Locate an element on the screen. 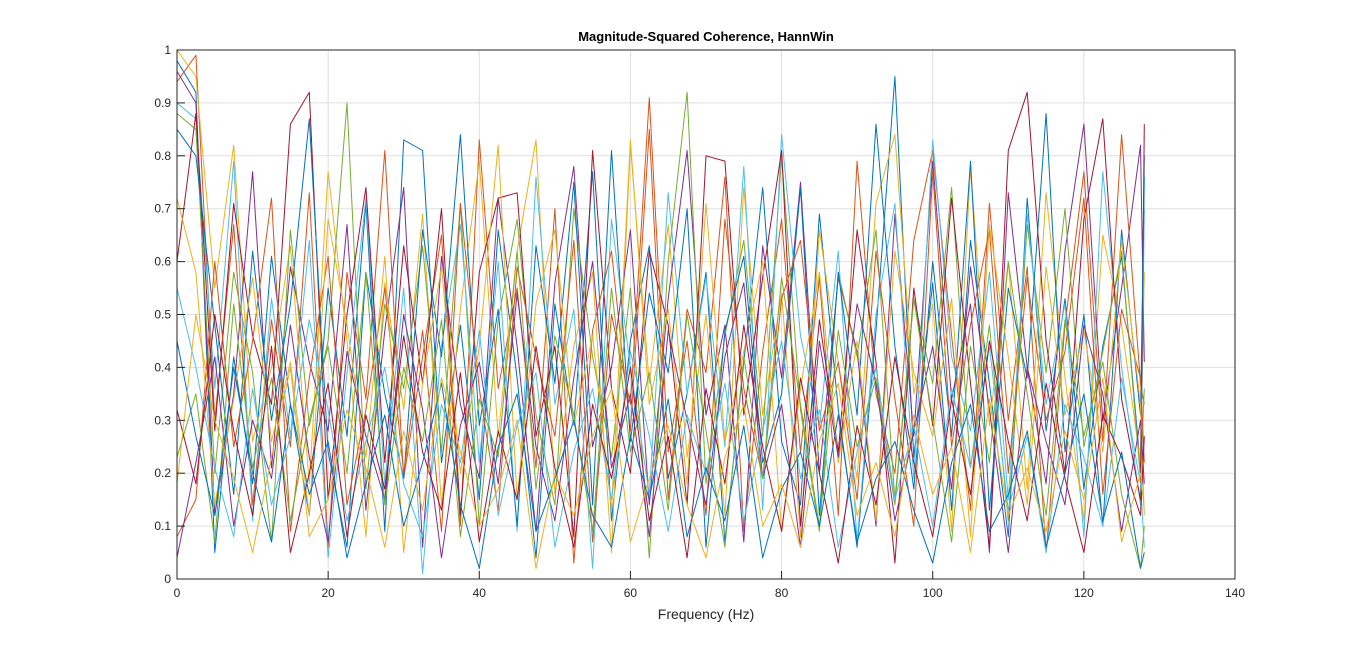  x-tick-label: 100 is located at coordinates (933, 593).